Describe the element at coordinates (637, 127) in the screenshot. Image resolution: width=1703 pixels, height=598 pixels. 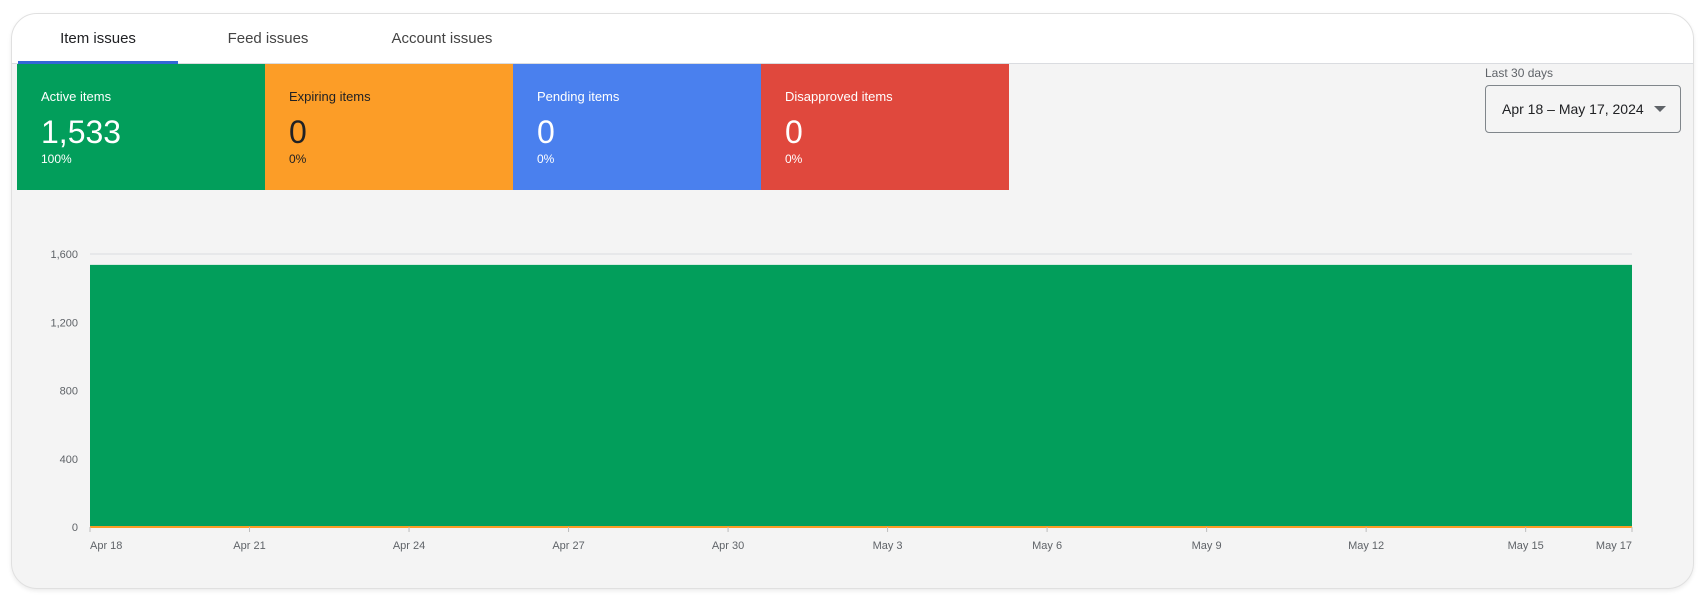
I see `tile-pending-items: Pending items 0 0%` at that location.